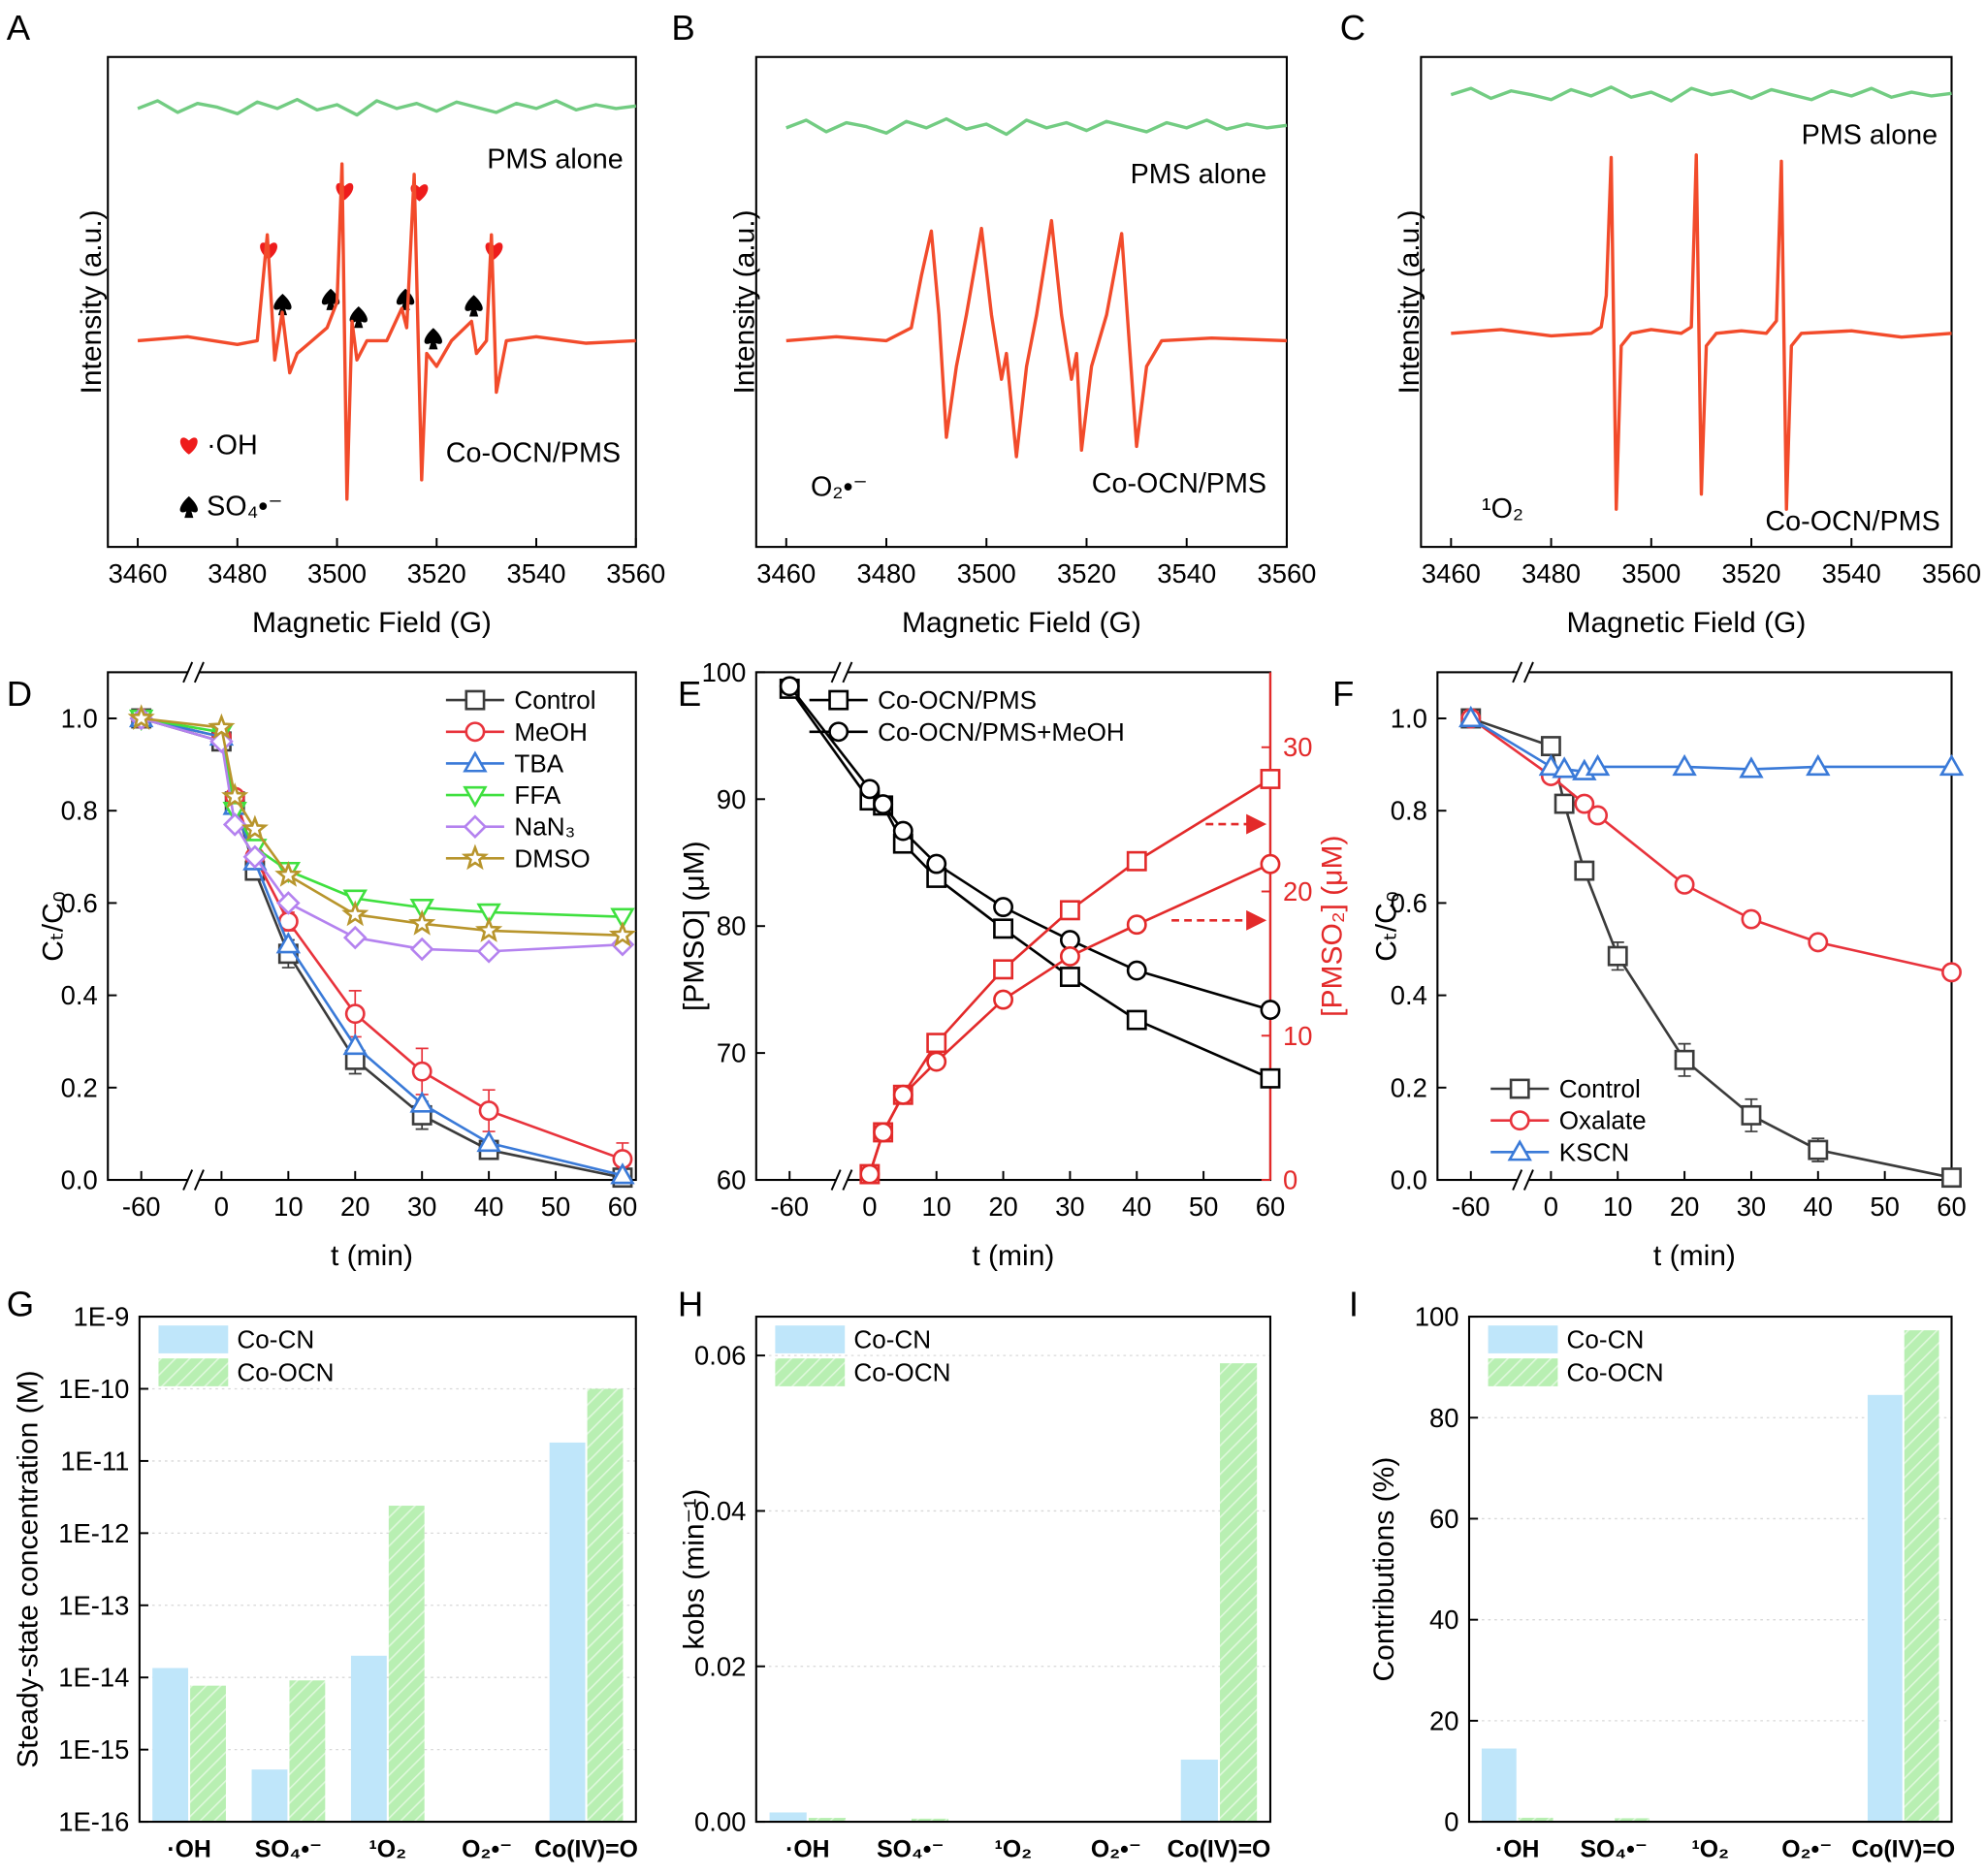  Describe the element at coordinates (536, 573) in the screenshot. I see `x-tick-label: 3540` at that location.